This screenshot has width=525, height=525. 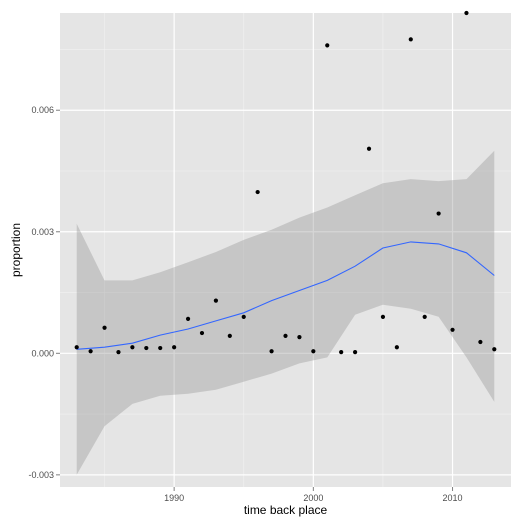 I want to click on x-tick-label: 1990, so click(x=174, y=498).